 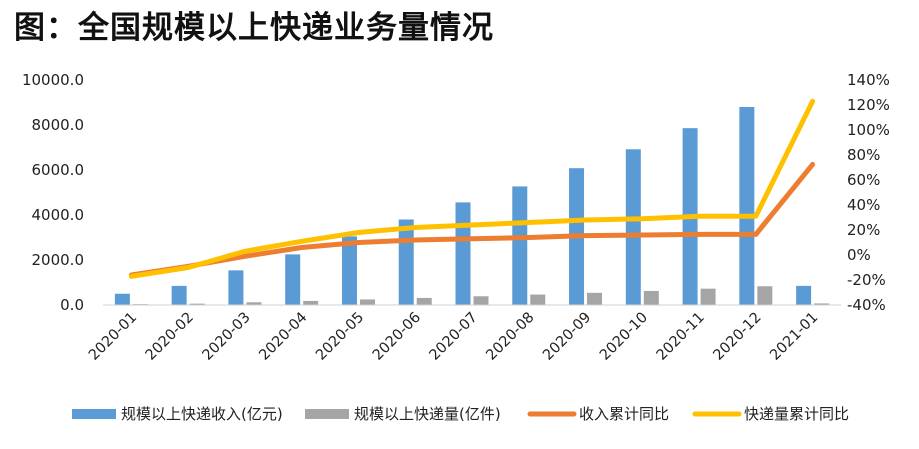 What do you see at coordinates (58, 125) in the screenshot?
I see `left-tick-label: 8000.0` at bounding box center [58, 125].